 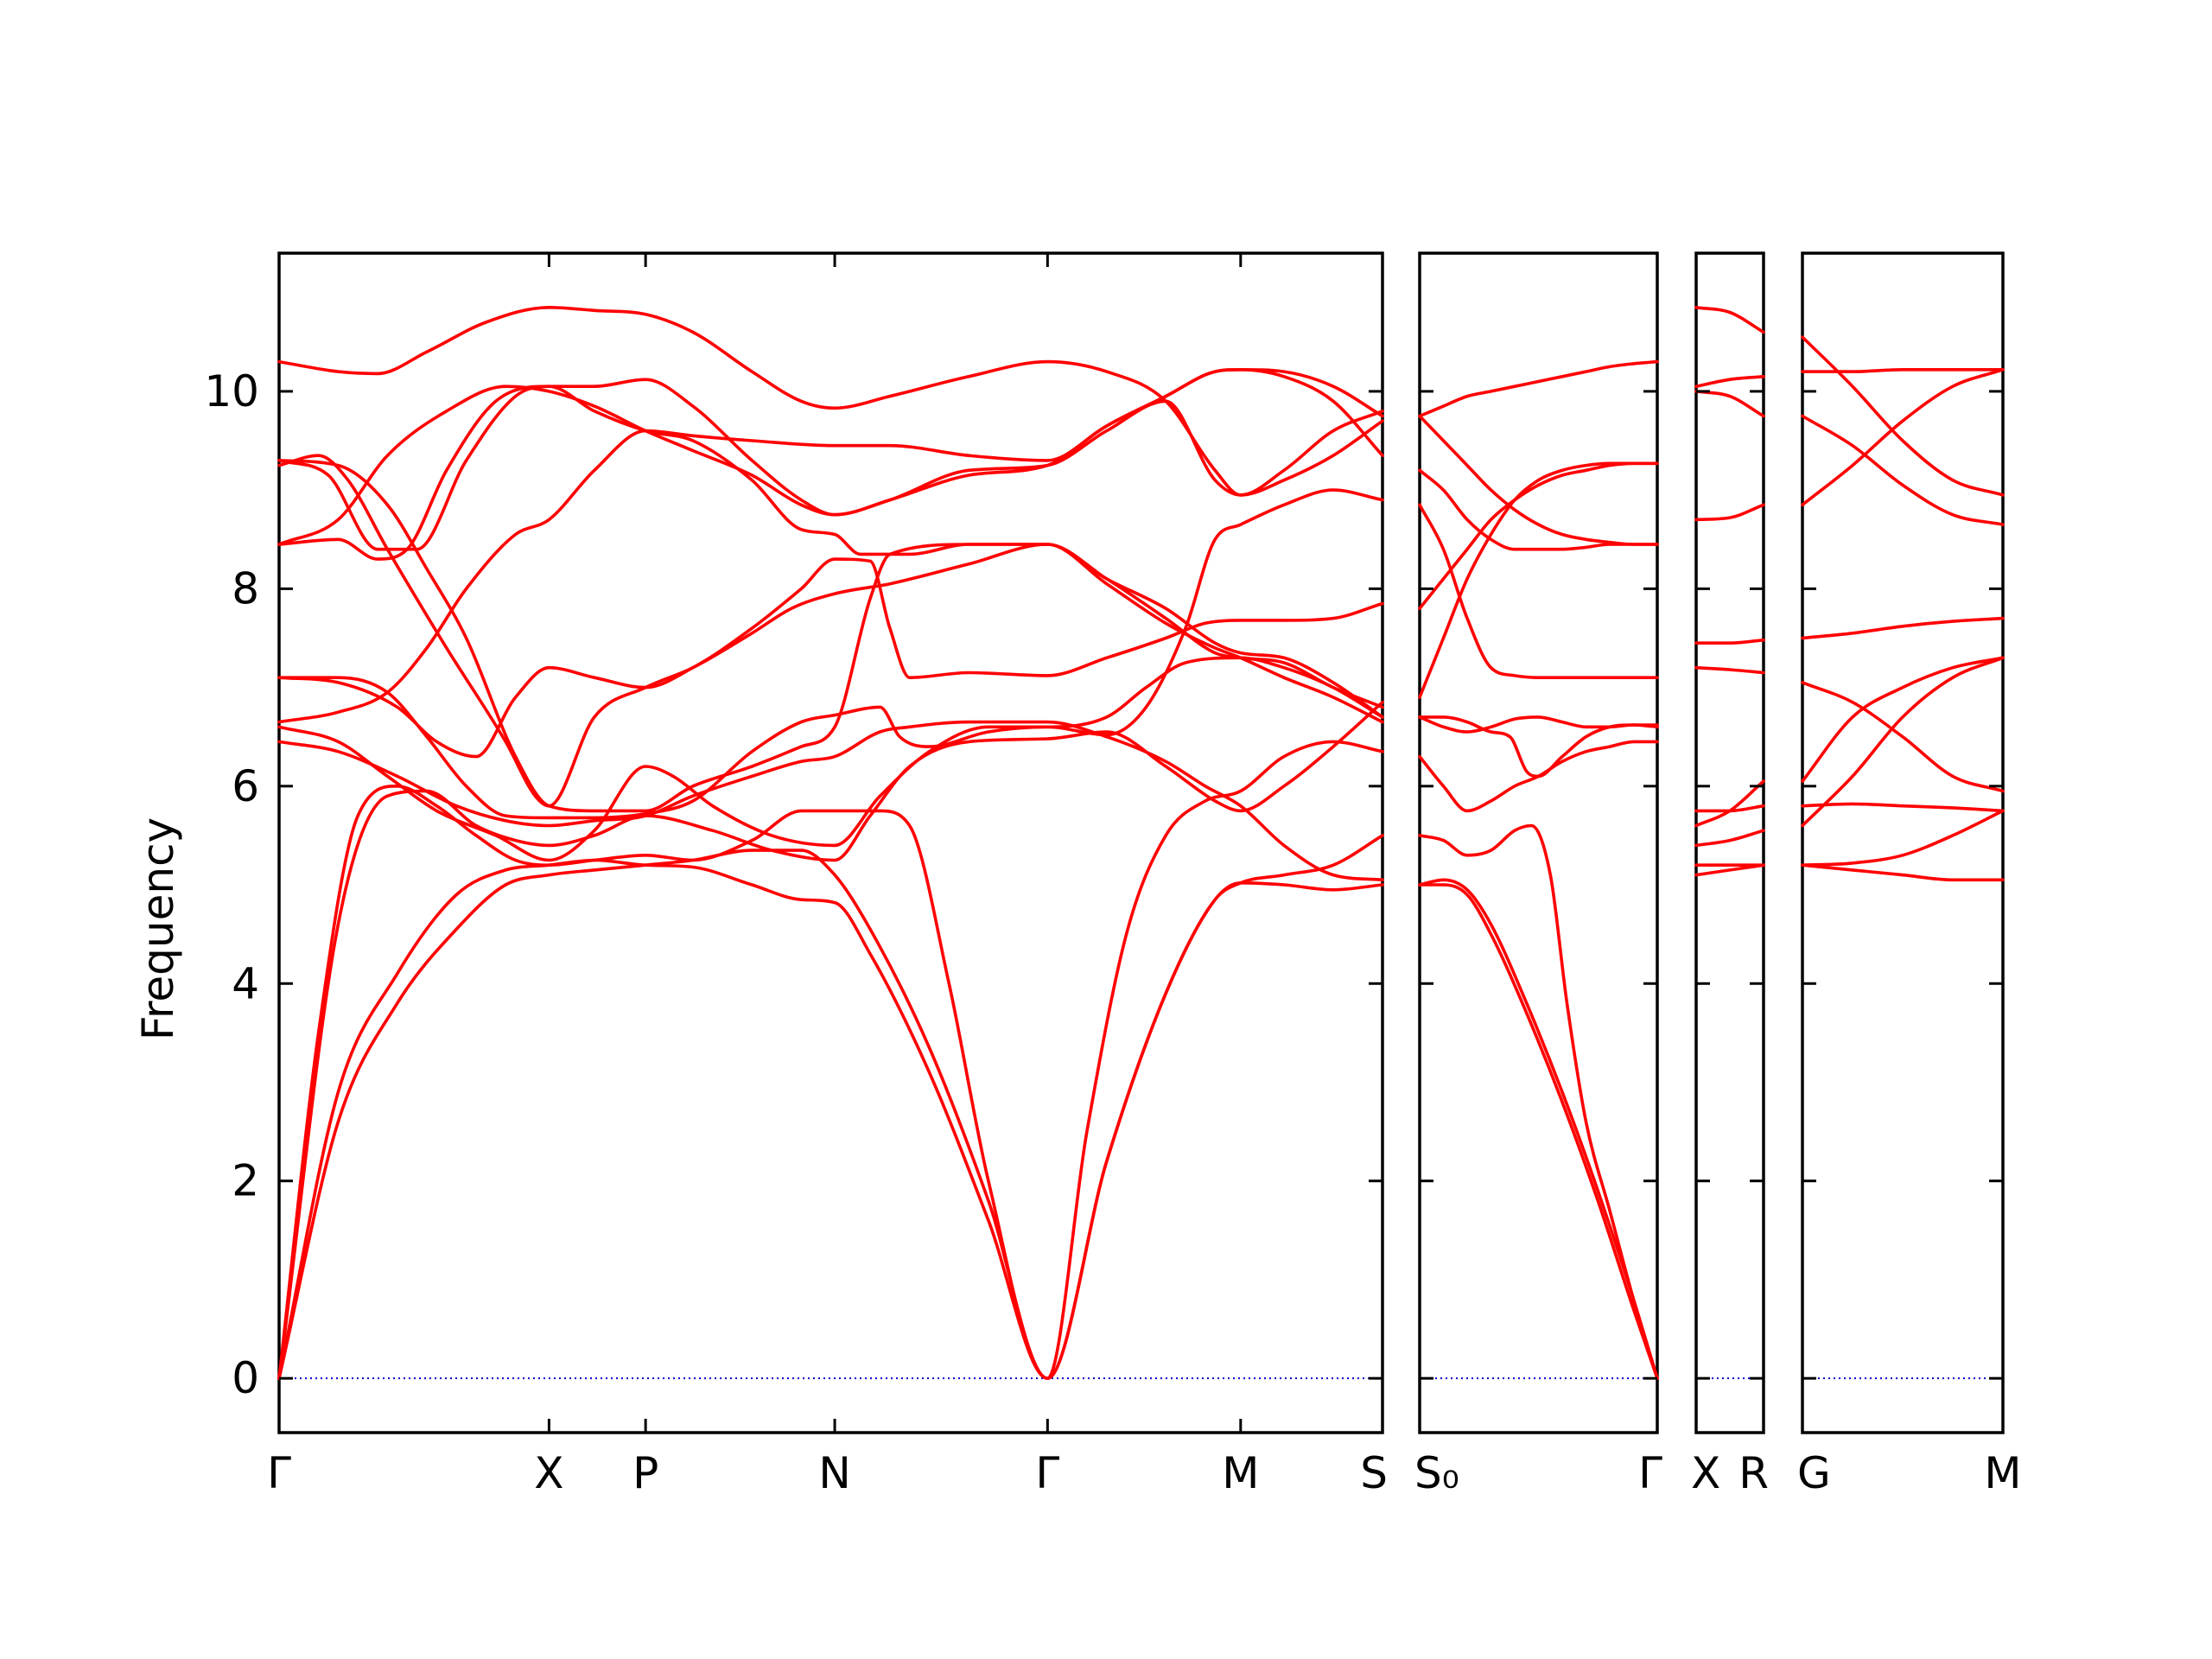 What do you see at coordinates (1374, 1473) in the screenshot?
I see `x-tick-label: S` at bounding box center [1374, 1473].